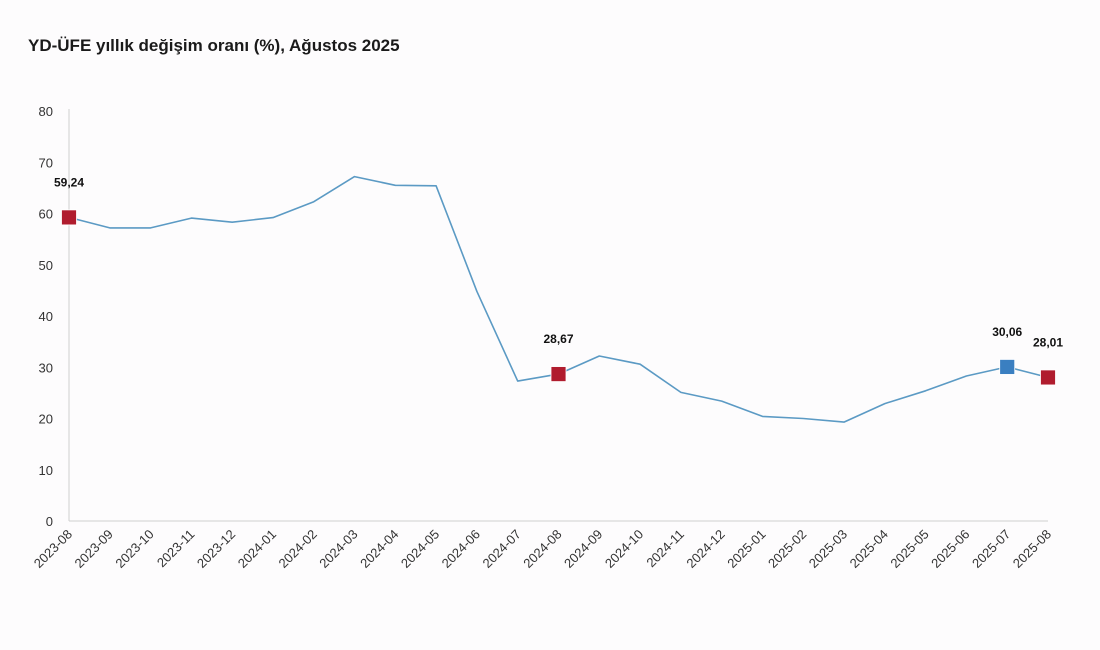 This screenshot has height=650, width=1100. I want to click on y-tick-label: 20, so click(46, 419).